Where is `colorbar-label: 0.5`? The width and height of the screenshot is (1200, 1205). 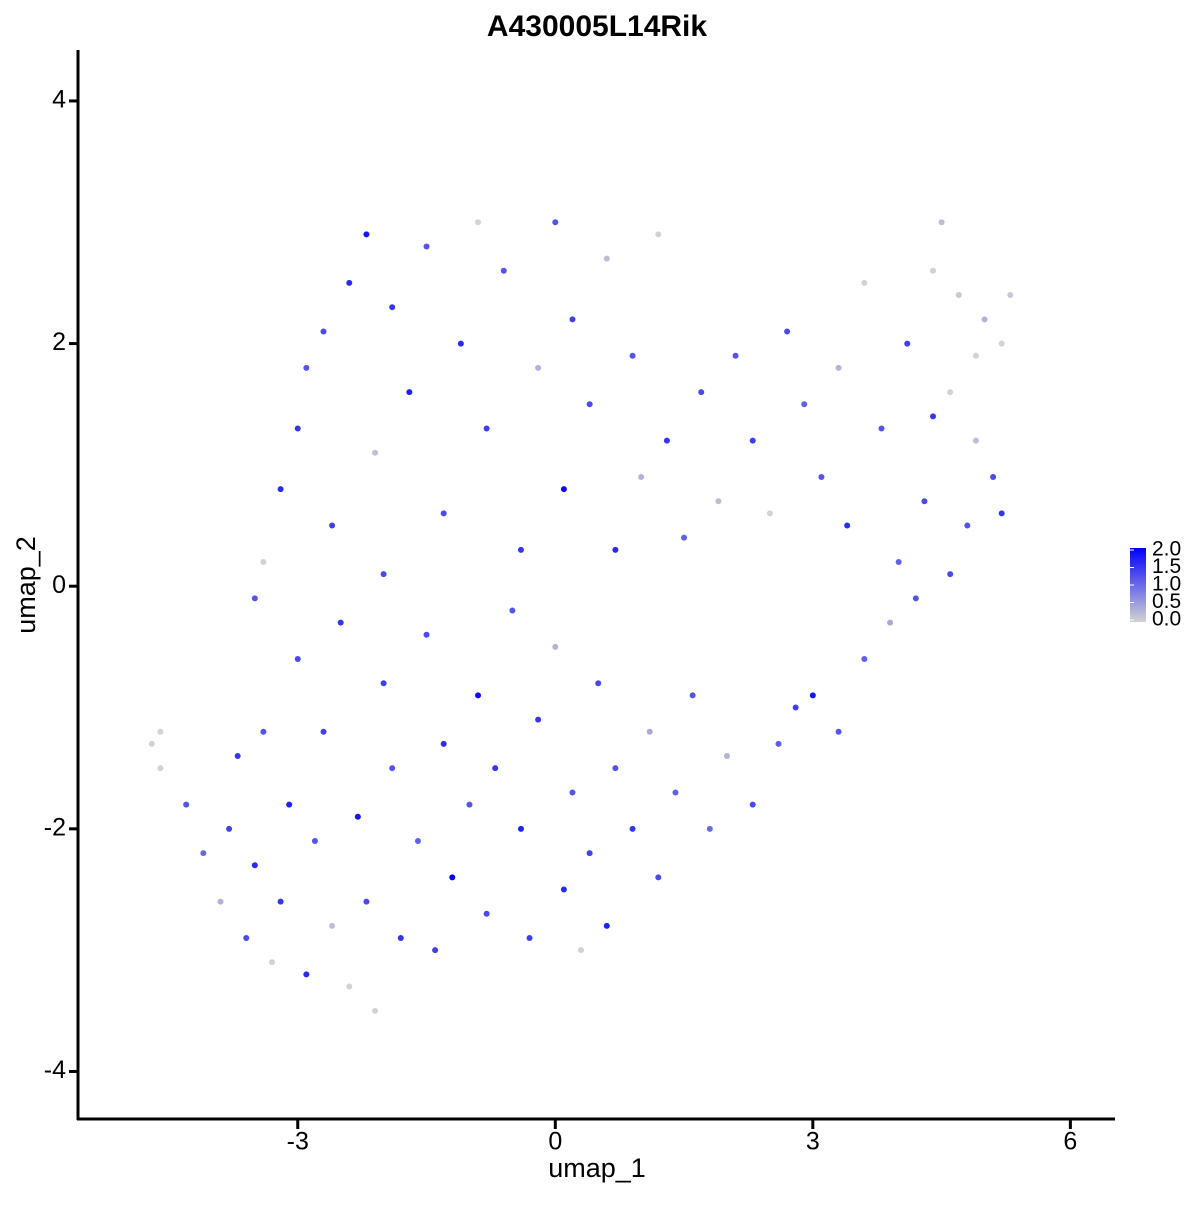
colorbar-label: 0.5 is located at coordinates (1166, 601).